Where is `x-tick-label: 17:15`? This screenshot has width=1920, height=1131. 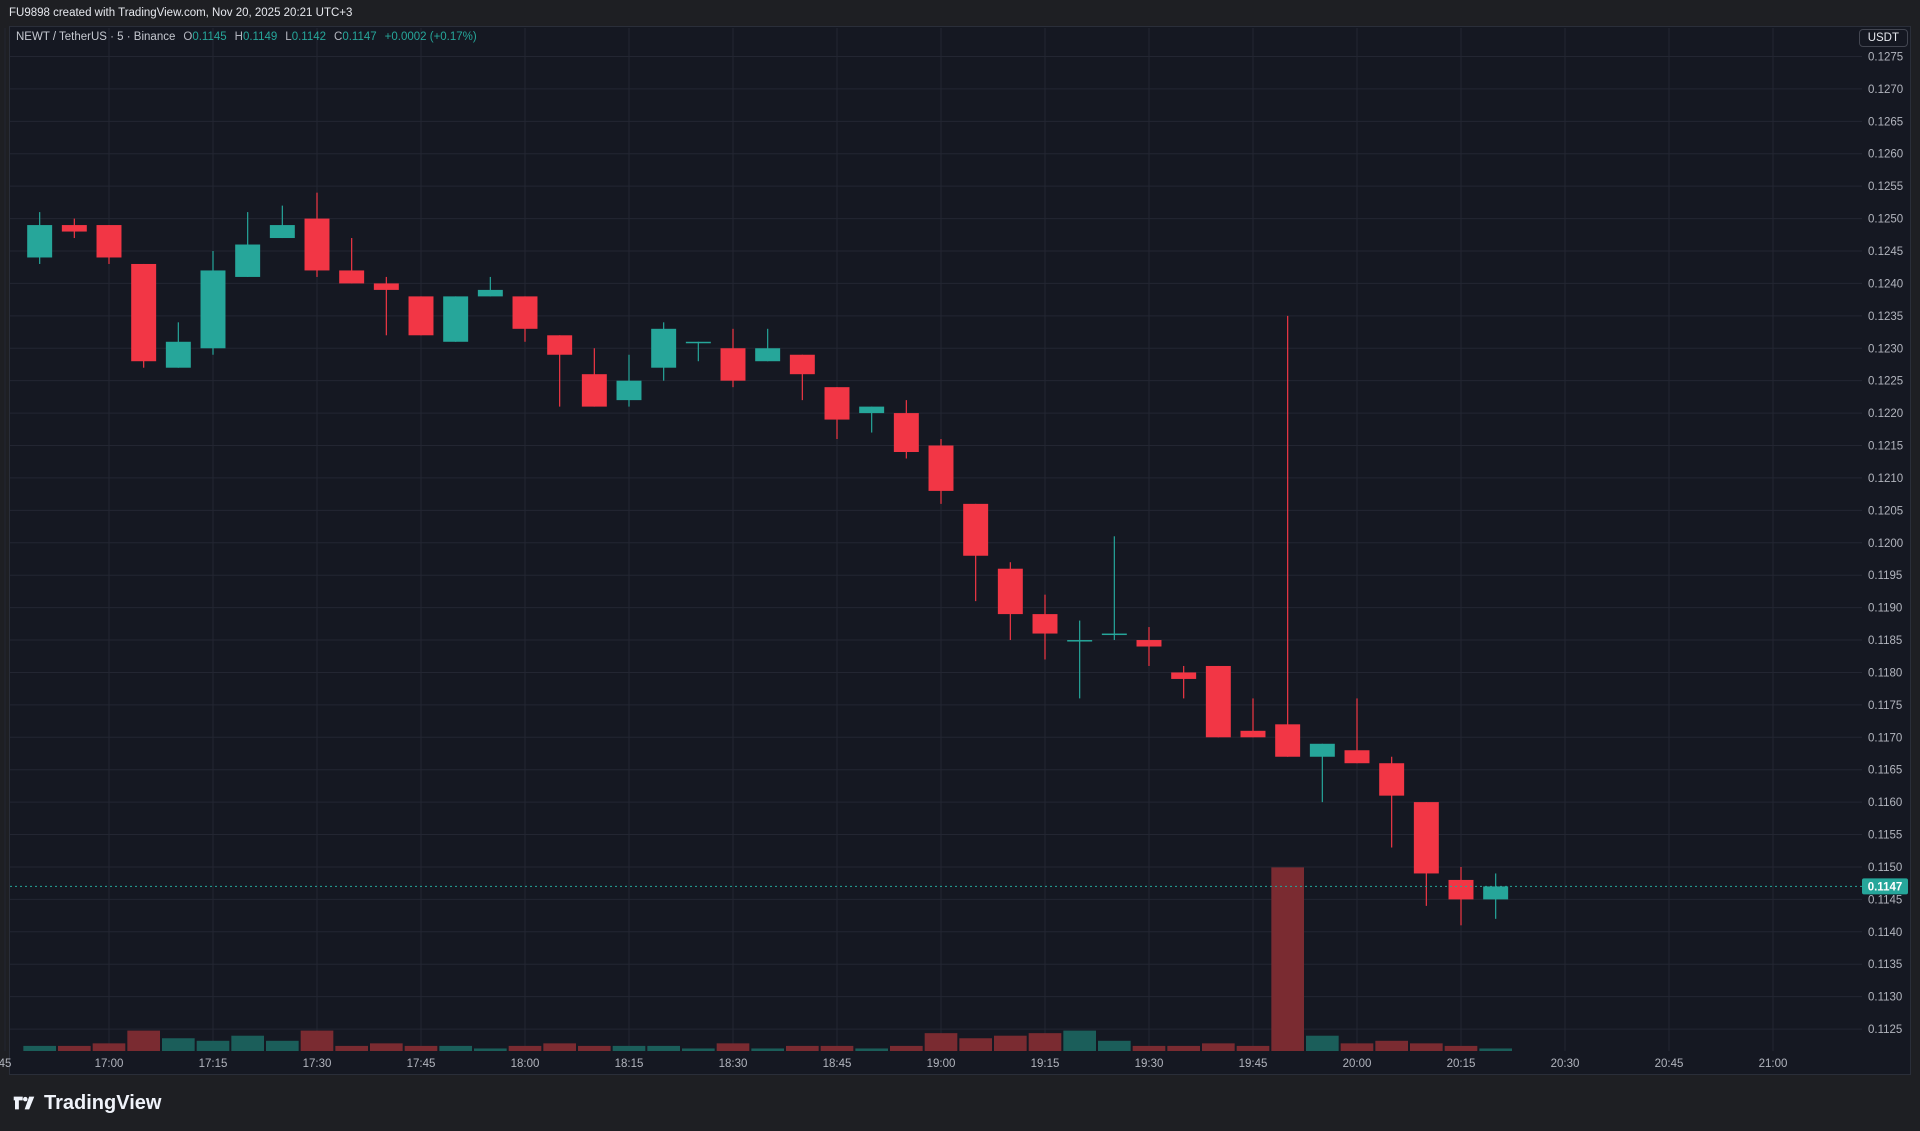
x-tick-label: 17:15 is located at coordinates (213, 1064).